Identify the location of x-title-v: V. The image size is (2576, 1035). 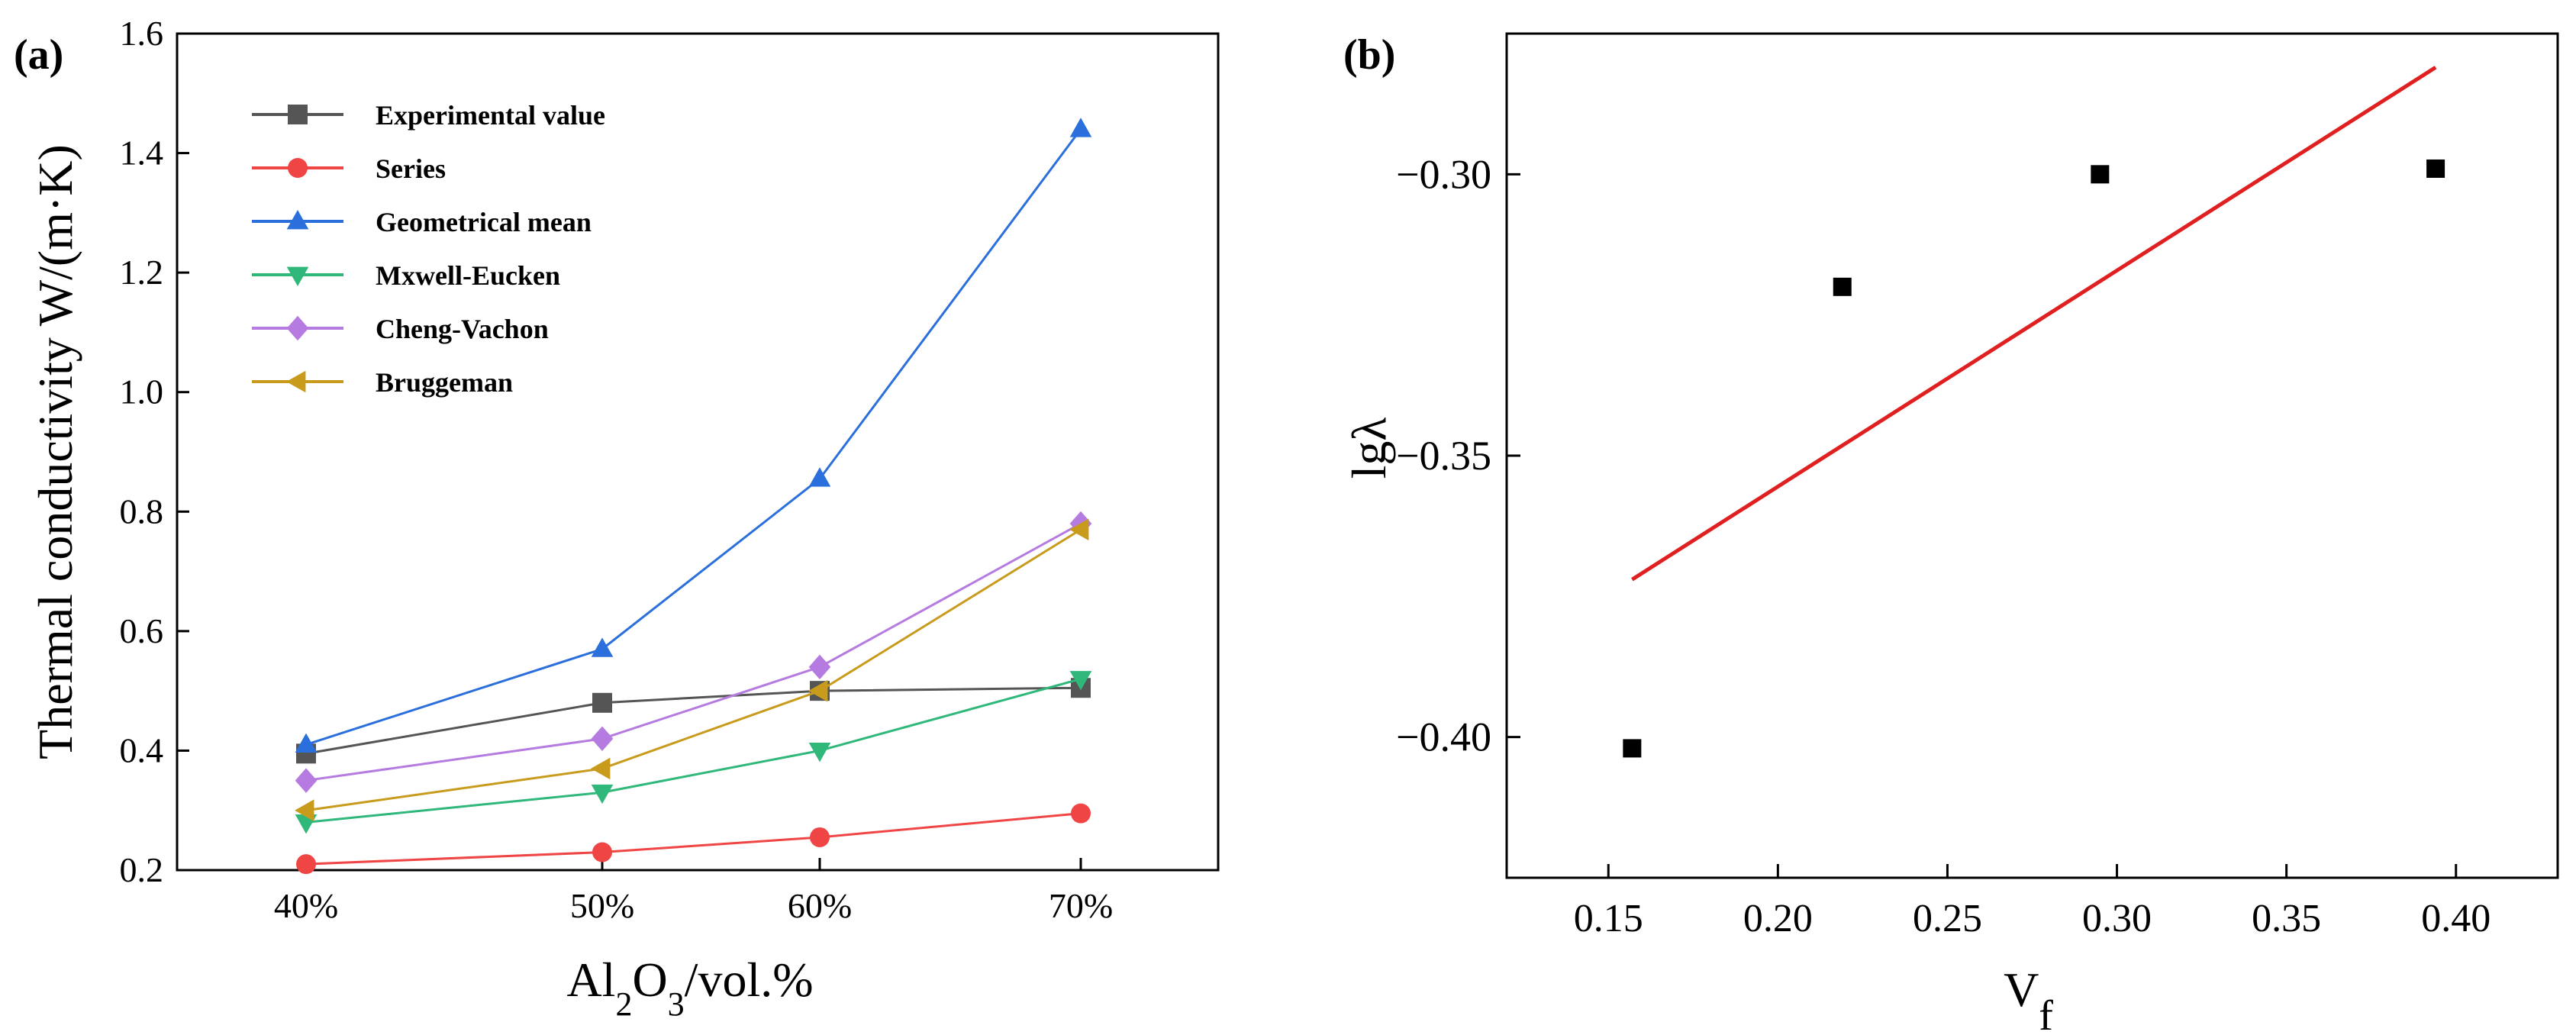
(2022, 989).